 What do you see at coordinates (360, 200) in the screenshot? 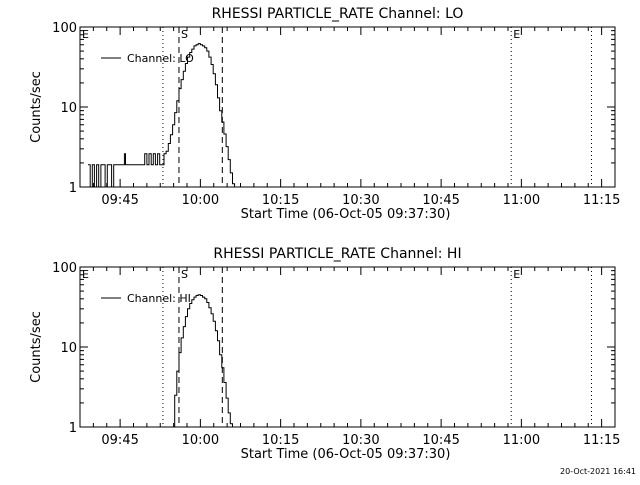
I see `panel1-x-tick-label: 10:30` at bounding box center [360, 200].